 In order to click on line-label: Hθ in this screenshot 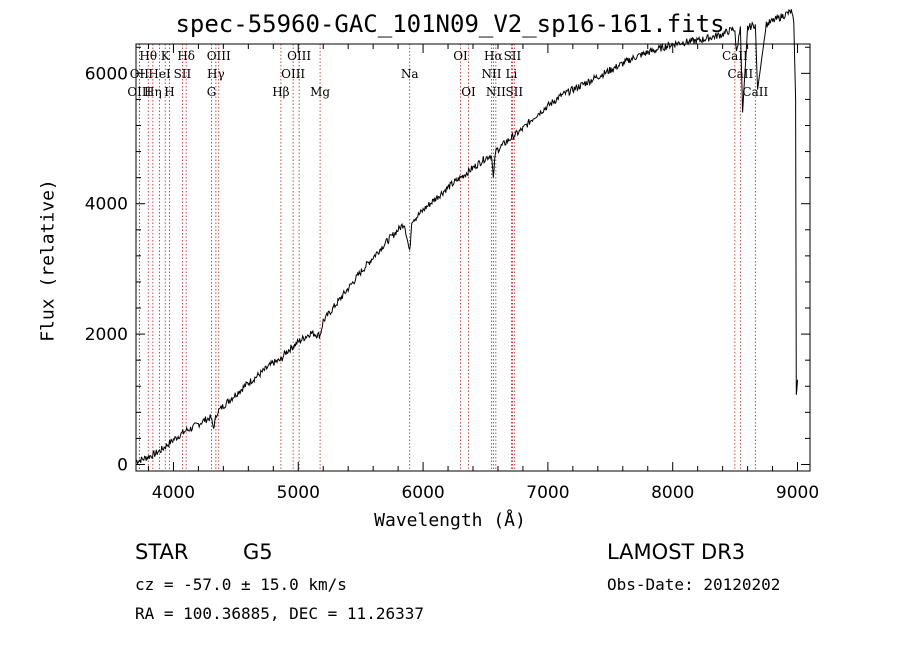, I will do `click(148, 56)`.